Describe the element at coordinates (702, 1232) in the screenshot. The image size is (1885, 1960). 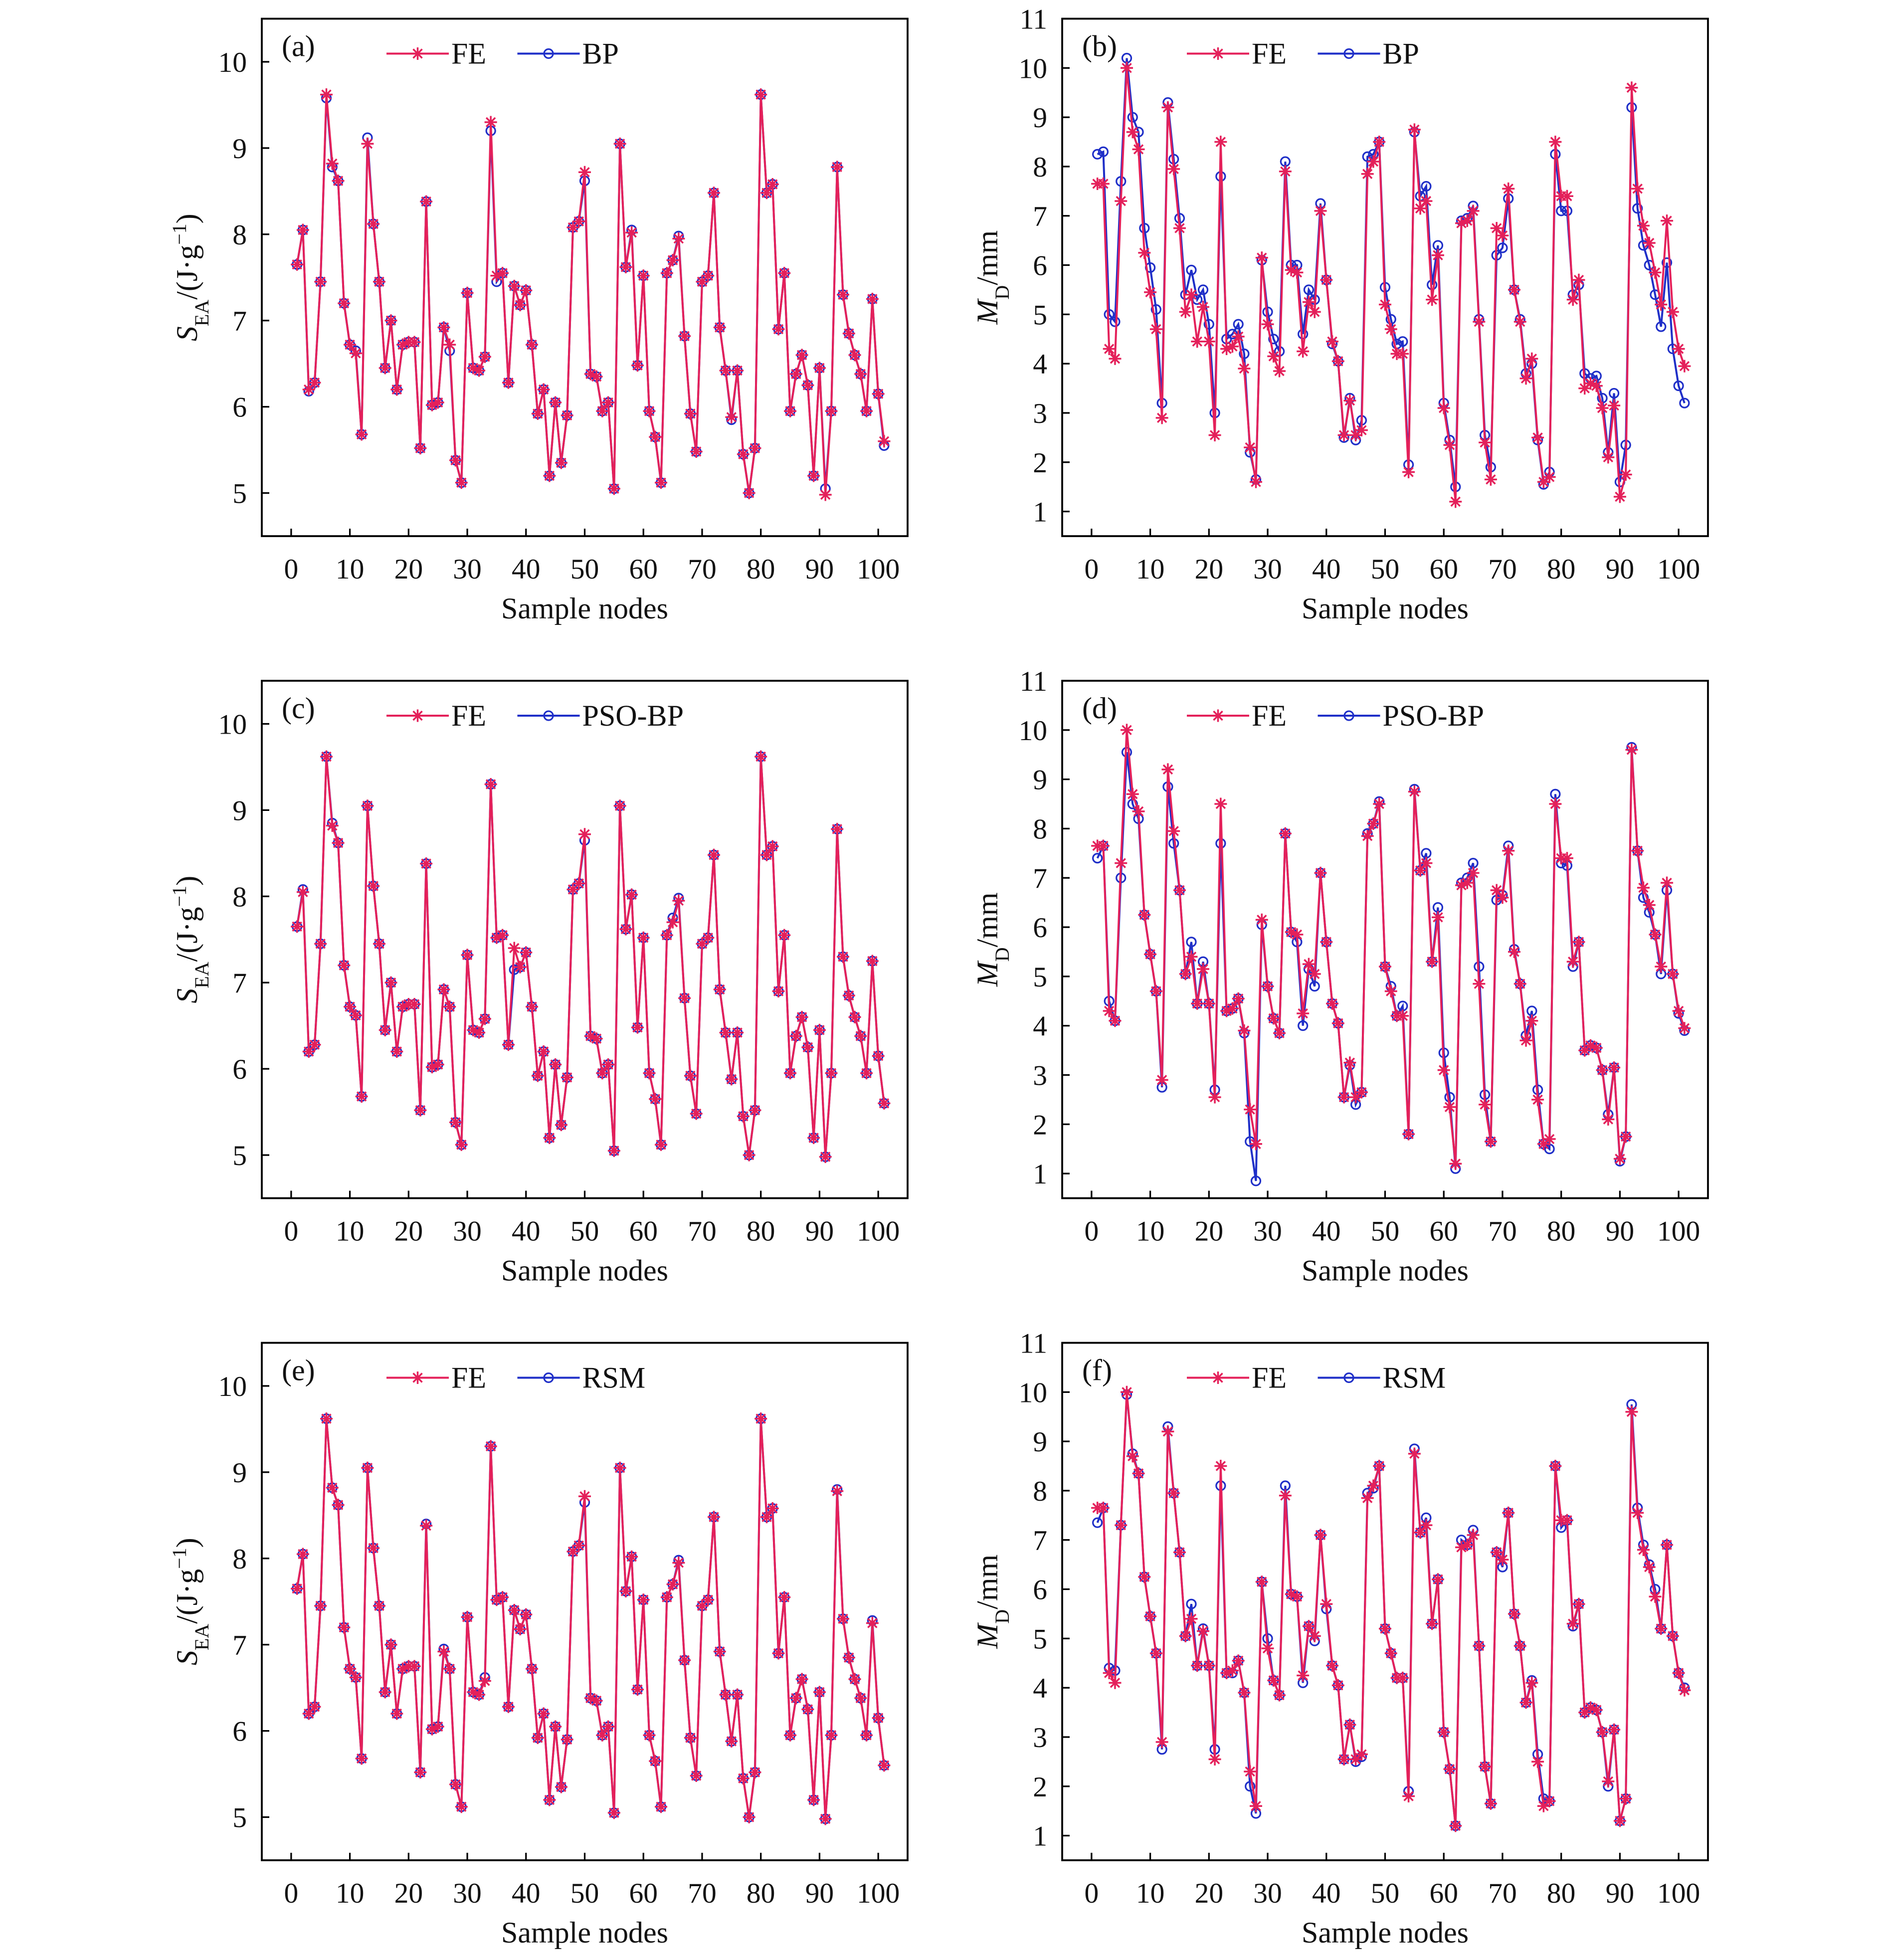
I see `x-tick-label: 70` at that location.